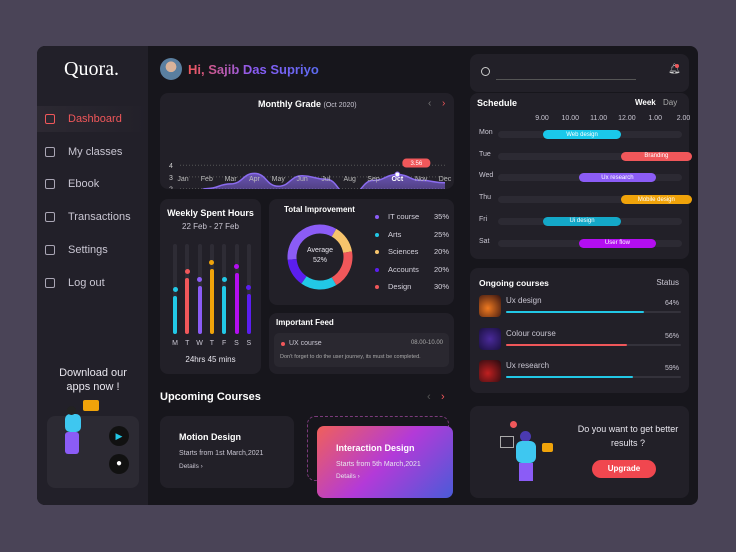 The image size is (736, 552). I want to click on improvement-donut, so click(320, 257).